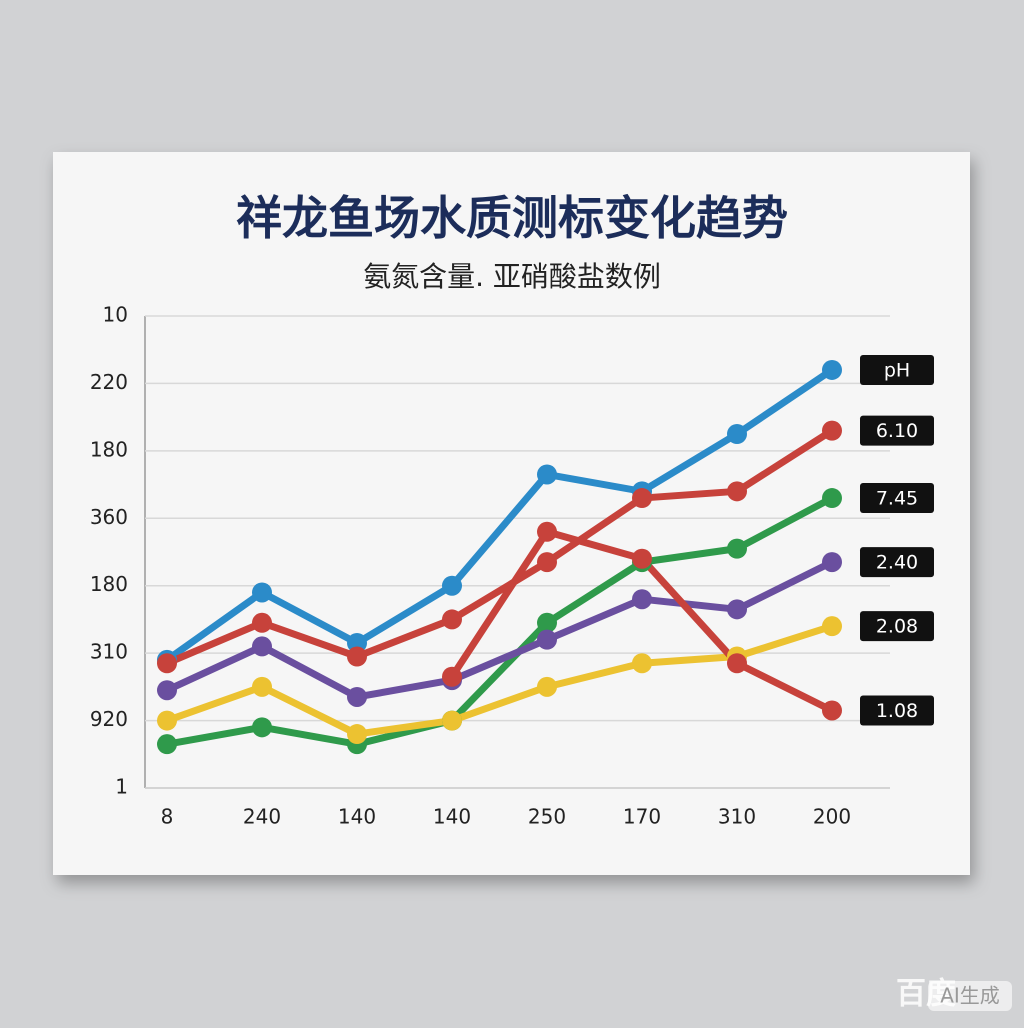 This screenshot has width=1024, height=1028. What do you see at coordinates (512, 218) in the screenshot?
I see `chart-title: 祥龙鱼场水质测标变化趋势` at bounding box center [512, 218].